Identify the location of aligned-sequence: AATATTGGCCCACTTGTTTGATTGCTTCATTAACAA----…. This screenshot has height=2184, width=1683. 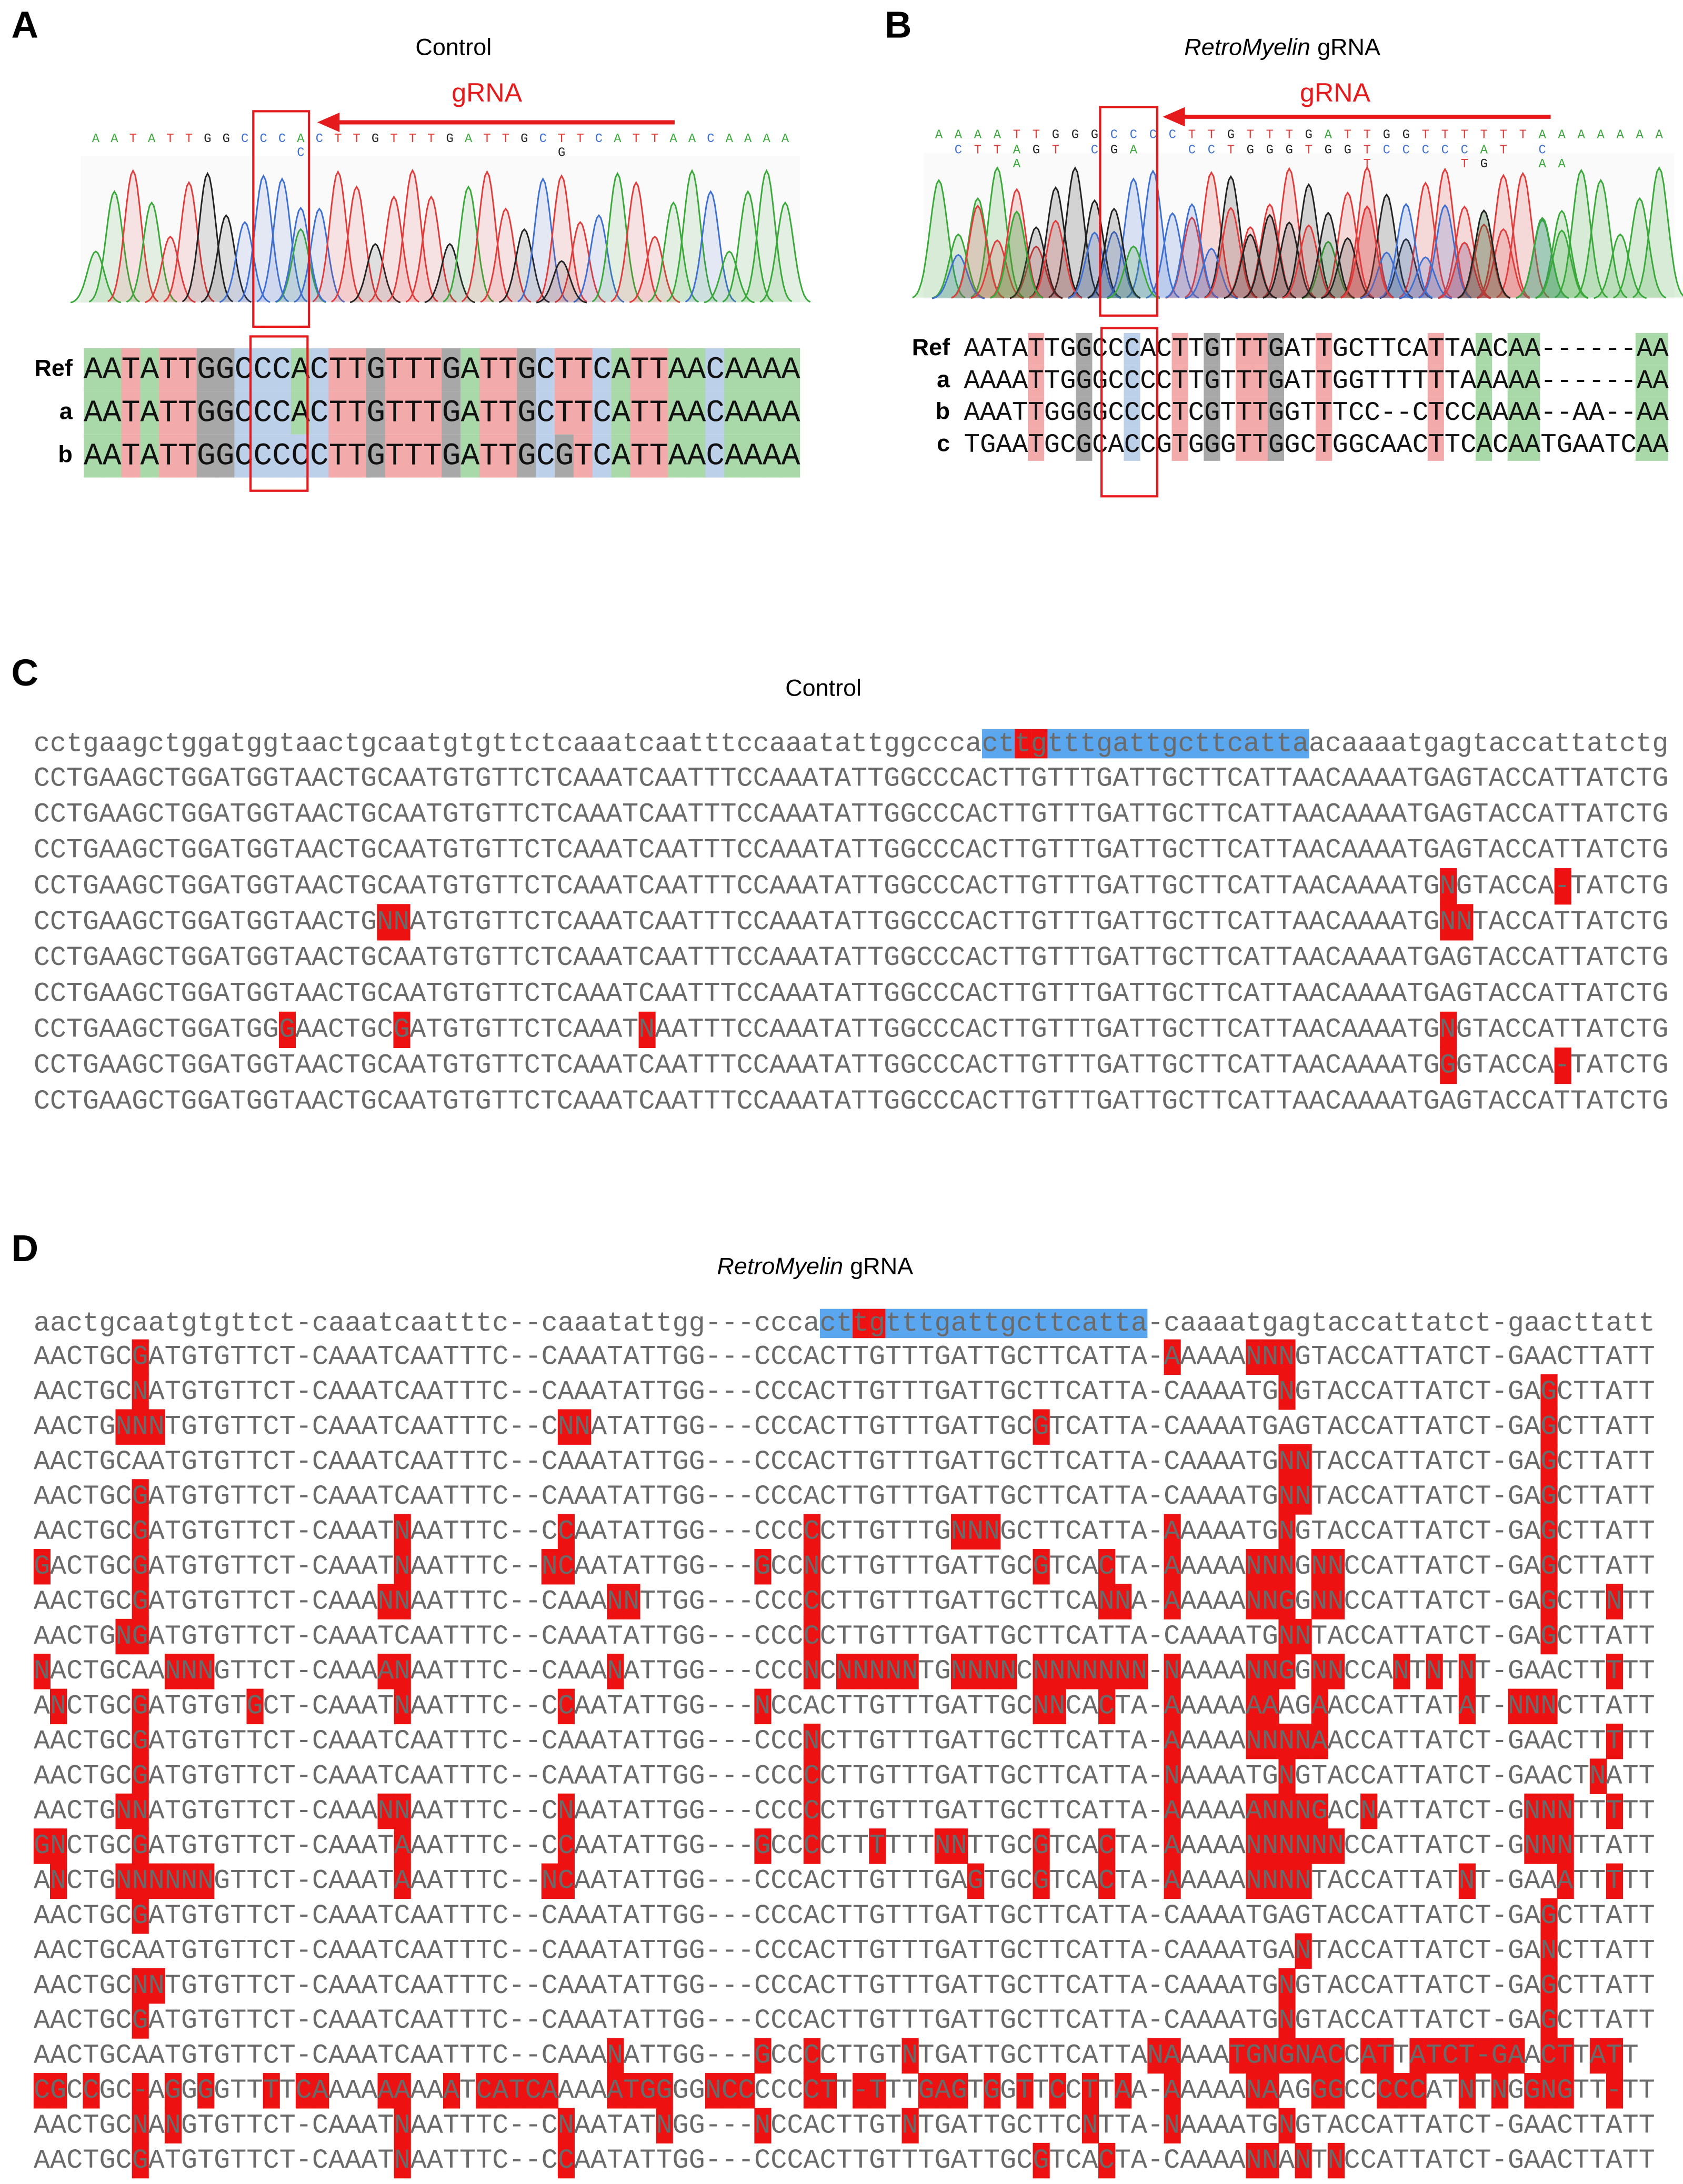
(1316, 350).